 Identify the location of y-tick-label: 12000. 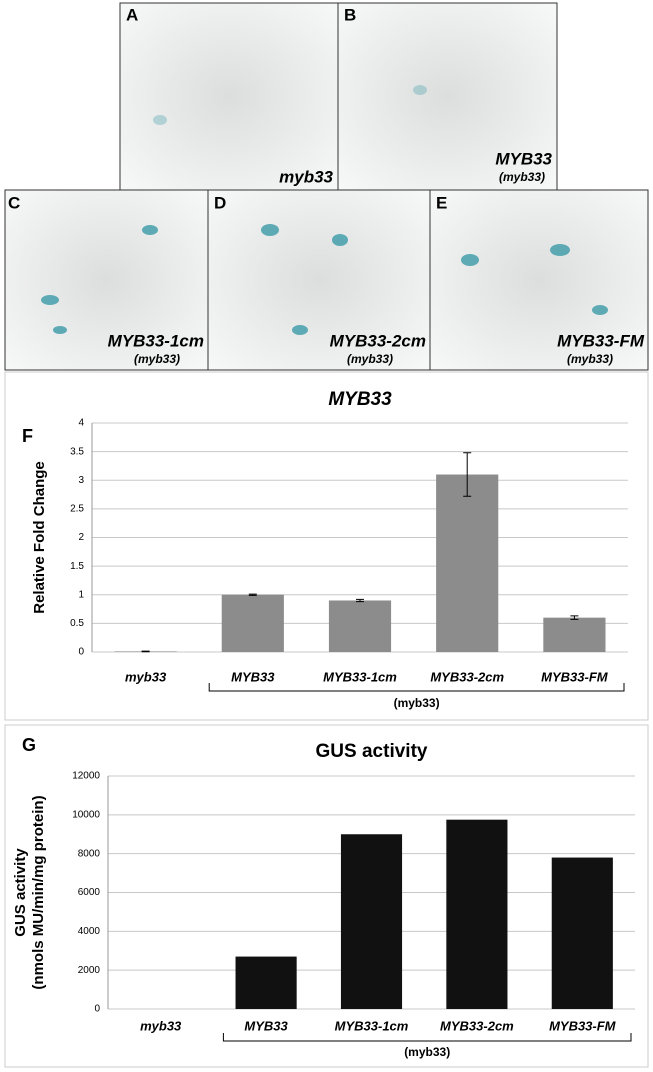
(86, 776).